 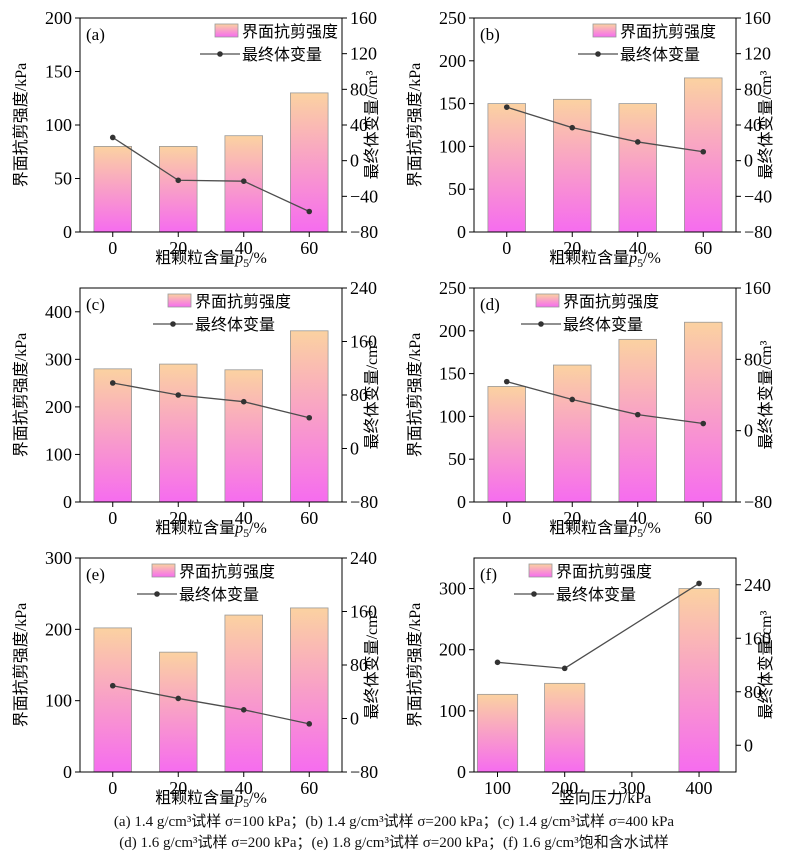 I want to click on left-tick-label: 250, so click(x=452, y=288).